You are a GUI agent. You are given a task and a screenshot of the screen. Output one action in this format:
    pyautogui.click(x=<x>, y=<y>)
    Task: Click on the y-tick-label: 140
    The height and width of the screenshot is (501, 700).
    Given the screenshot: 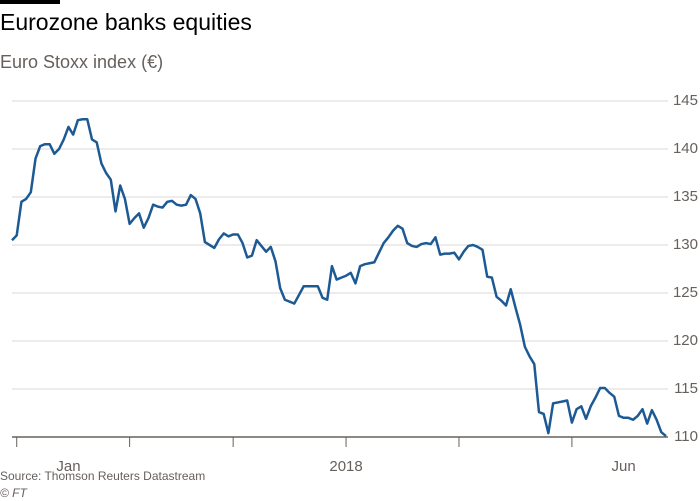 What is the action you would take?
    pyautogui.click(x=685, y=148)
    